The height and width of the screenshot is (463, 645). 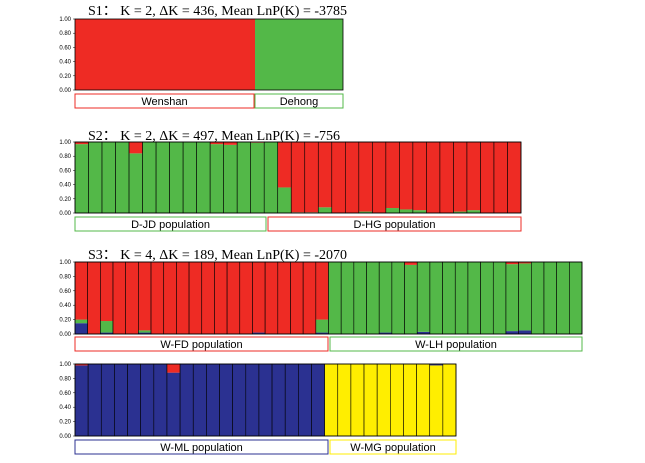 What do you see at coordinates (214, 136) in the screenshot?
I see `chart-title: S2： K = 2, ΔK = 497, Mean LnP(K) = -756` at bounding box center [214, 136].